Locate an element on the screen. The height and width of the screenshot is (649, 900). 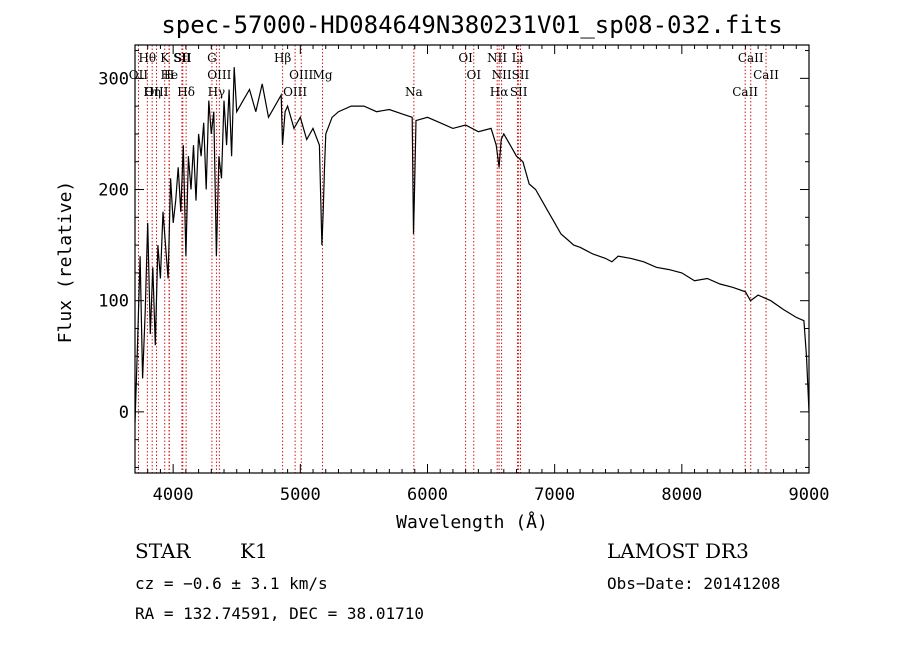
line-label: K is located at coordinates (165, 58).